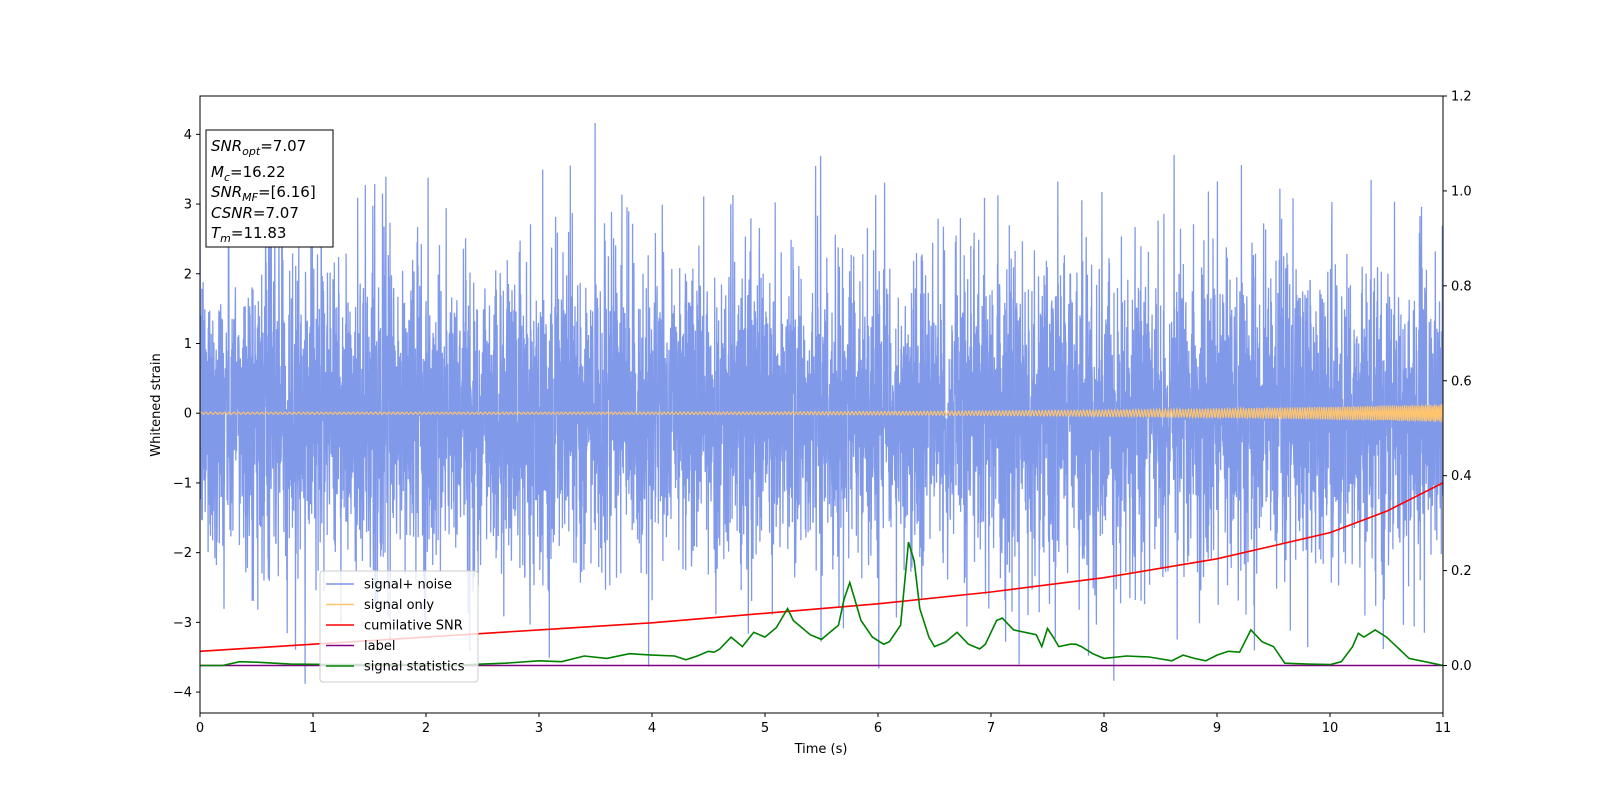 The width and height of the screenshot is (1600, 800). I want to click on x-tick-label: 11, so click(1443, 728).